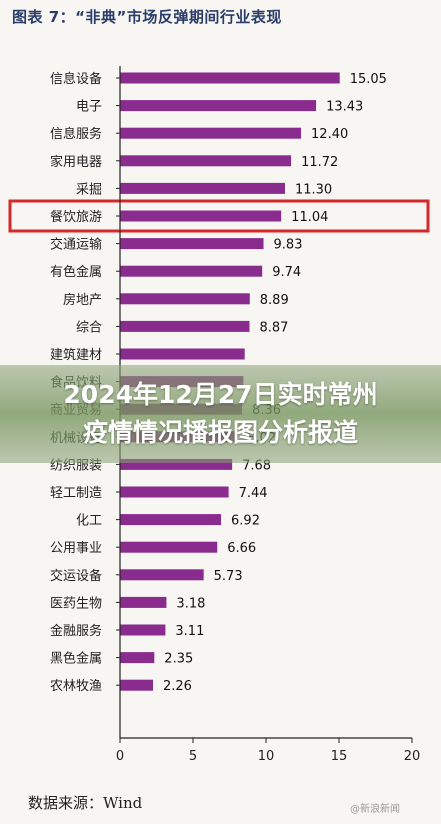  What do you see at coordinates (375, 809) in the screenshot?
I see `watermark: @新浪新闻` at bounding box center [375, 809].